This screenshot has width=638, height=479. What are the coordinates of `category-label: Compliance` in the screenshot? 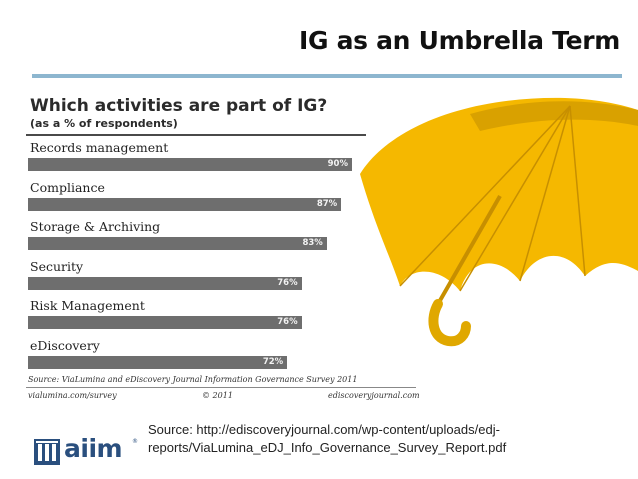 It's located at (67, 187).